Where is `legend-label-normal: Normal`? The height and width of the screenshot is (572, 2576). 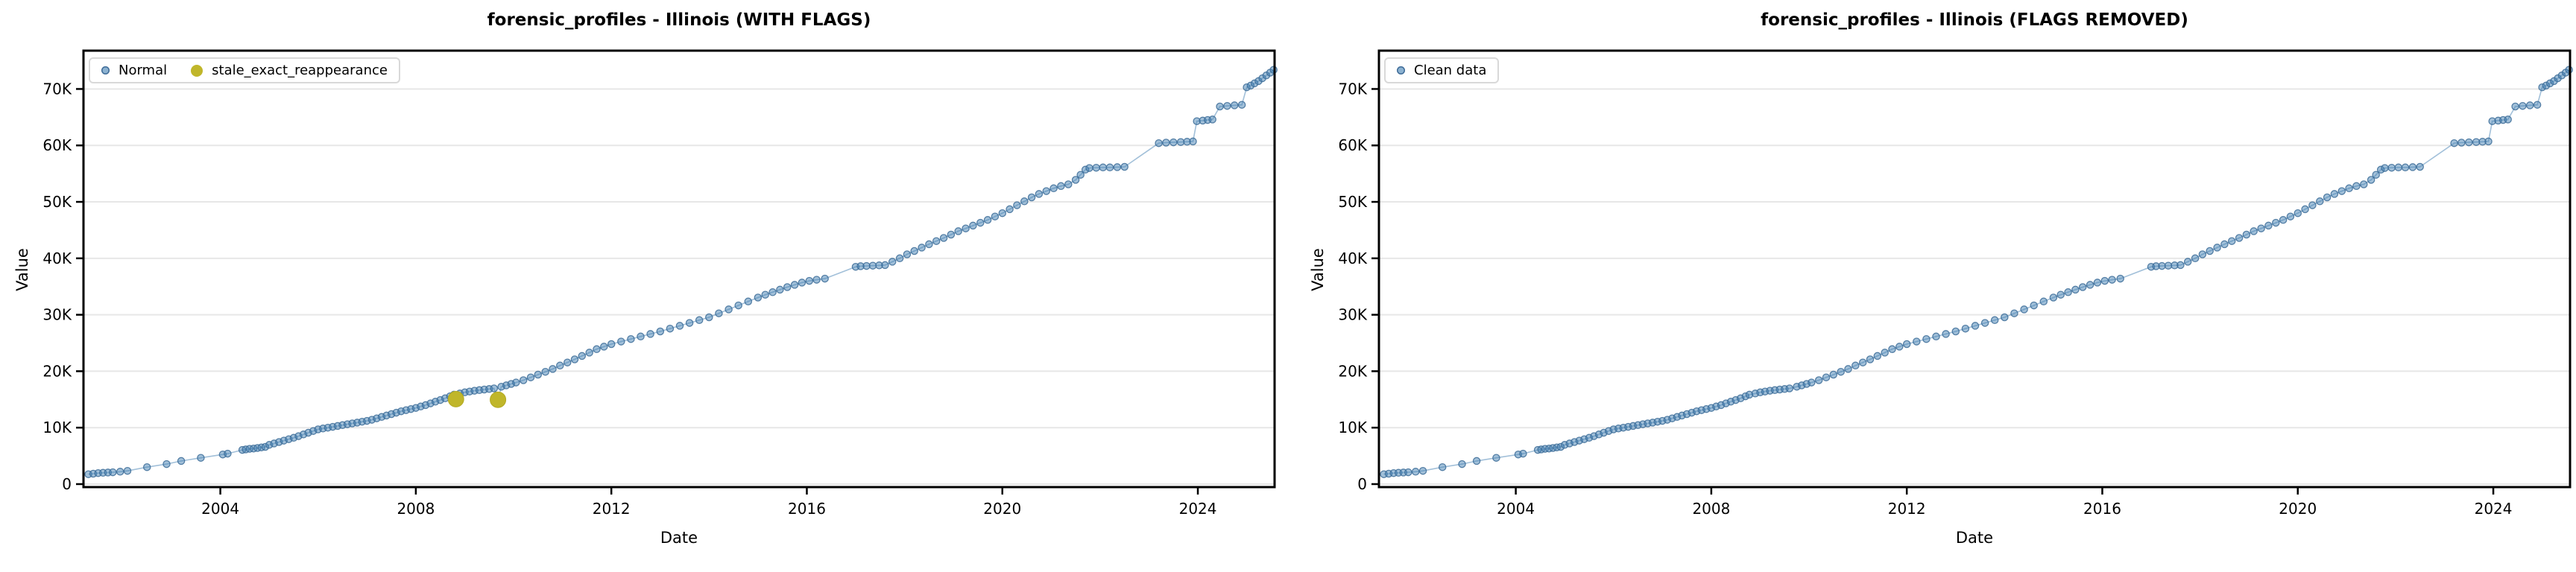
legend-label-normal: Normal is located at coordinates (143, 70).